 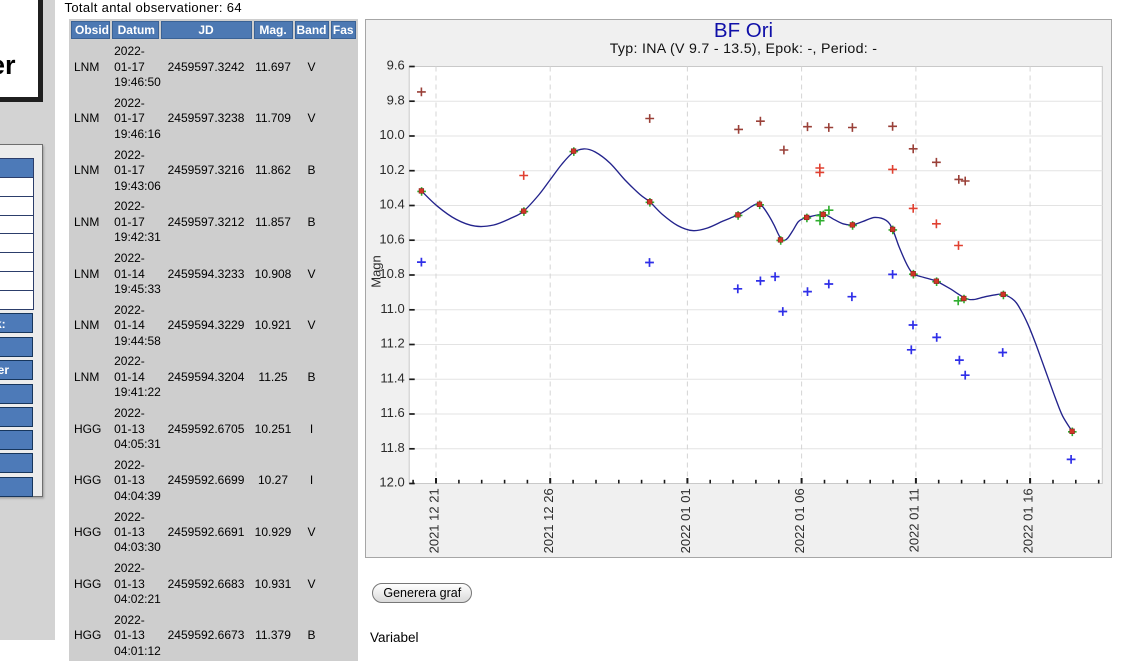 I want to click on svg-text: BF Ori, so click(x=743, y=30).